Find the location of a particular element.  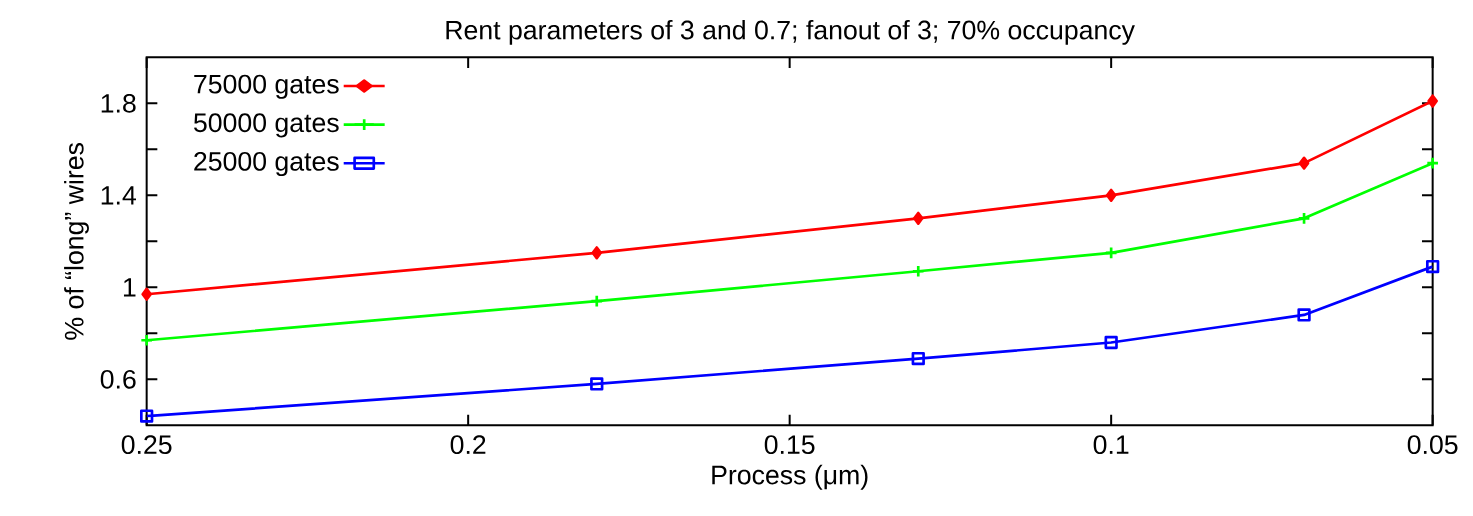

y-tick-label: 0.6 is located at coordinates (118, 379).